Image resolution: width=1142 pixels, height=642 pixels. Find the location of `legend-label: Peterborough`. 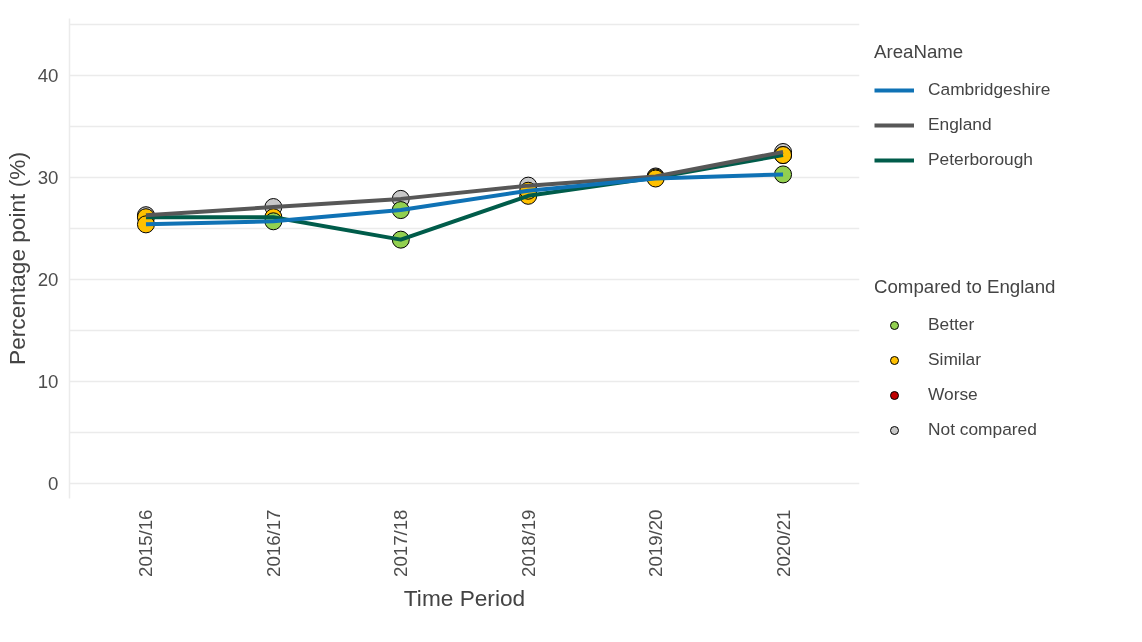

legend-label: Peterborough is located at coordinates (981, 159).